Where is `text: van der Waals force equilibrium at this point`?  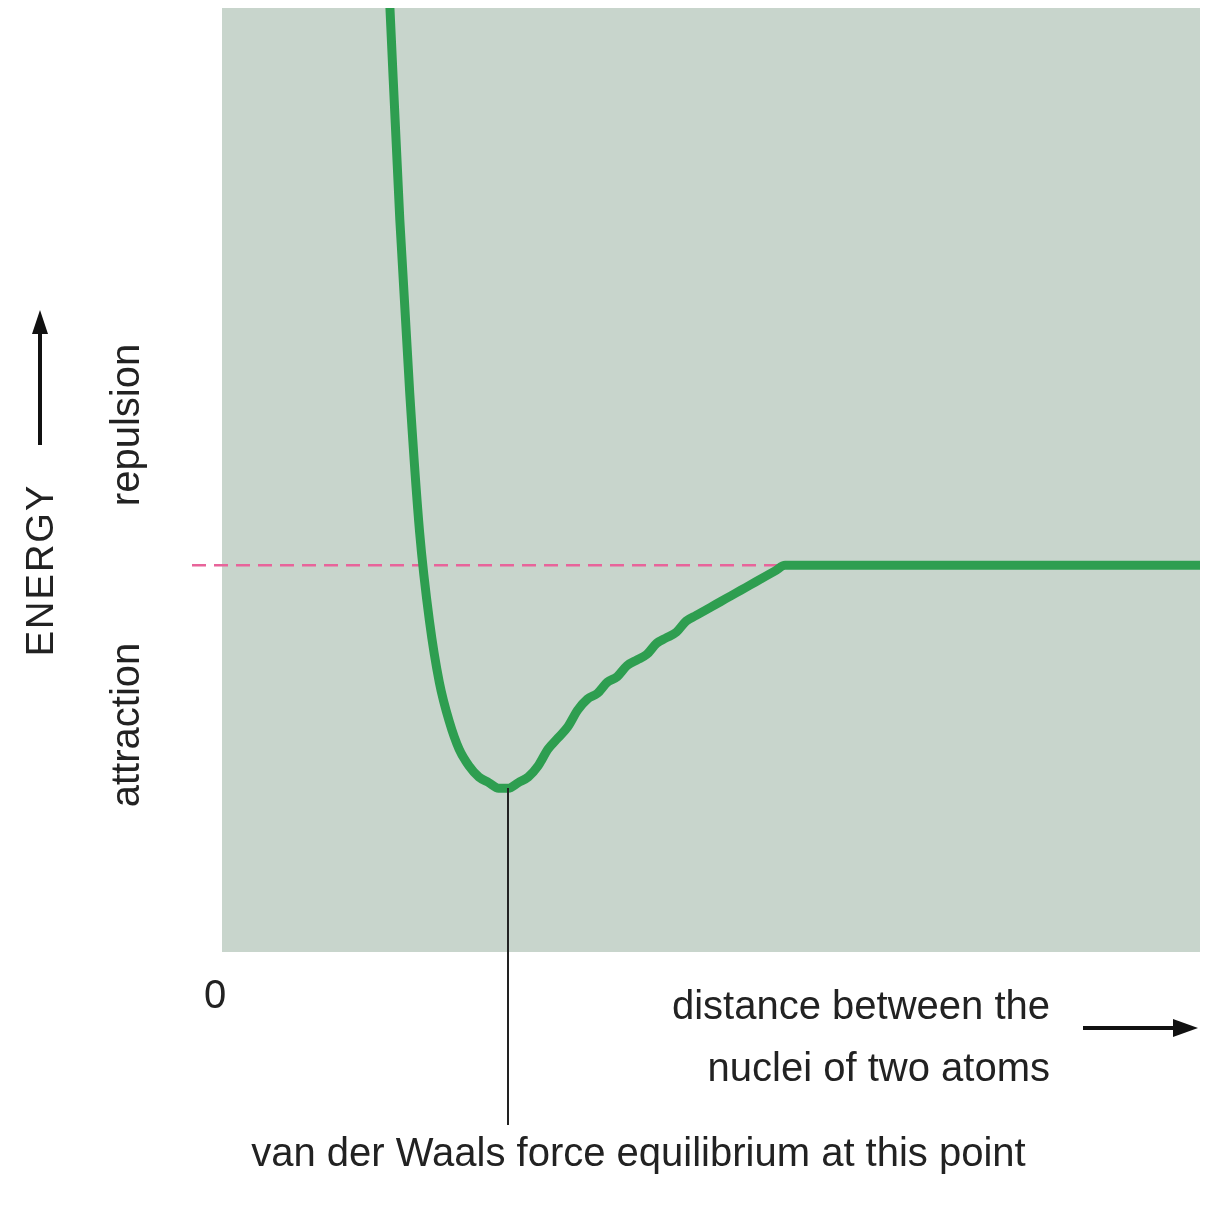
text: van der Waals force equilibrium at this point is located at coordinates (638, 1152).